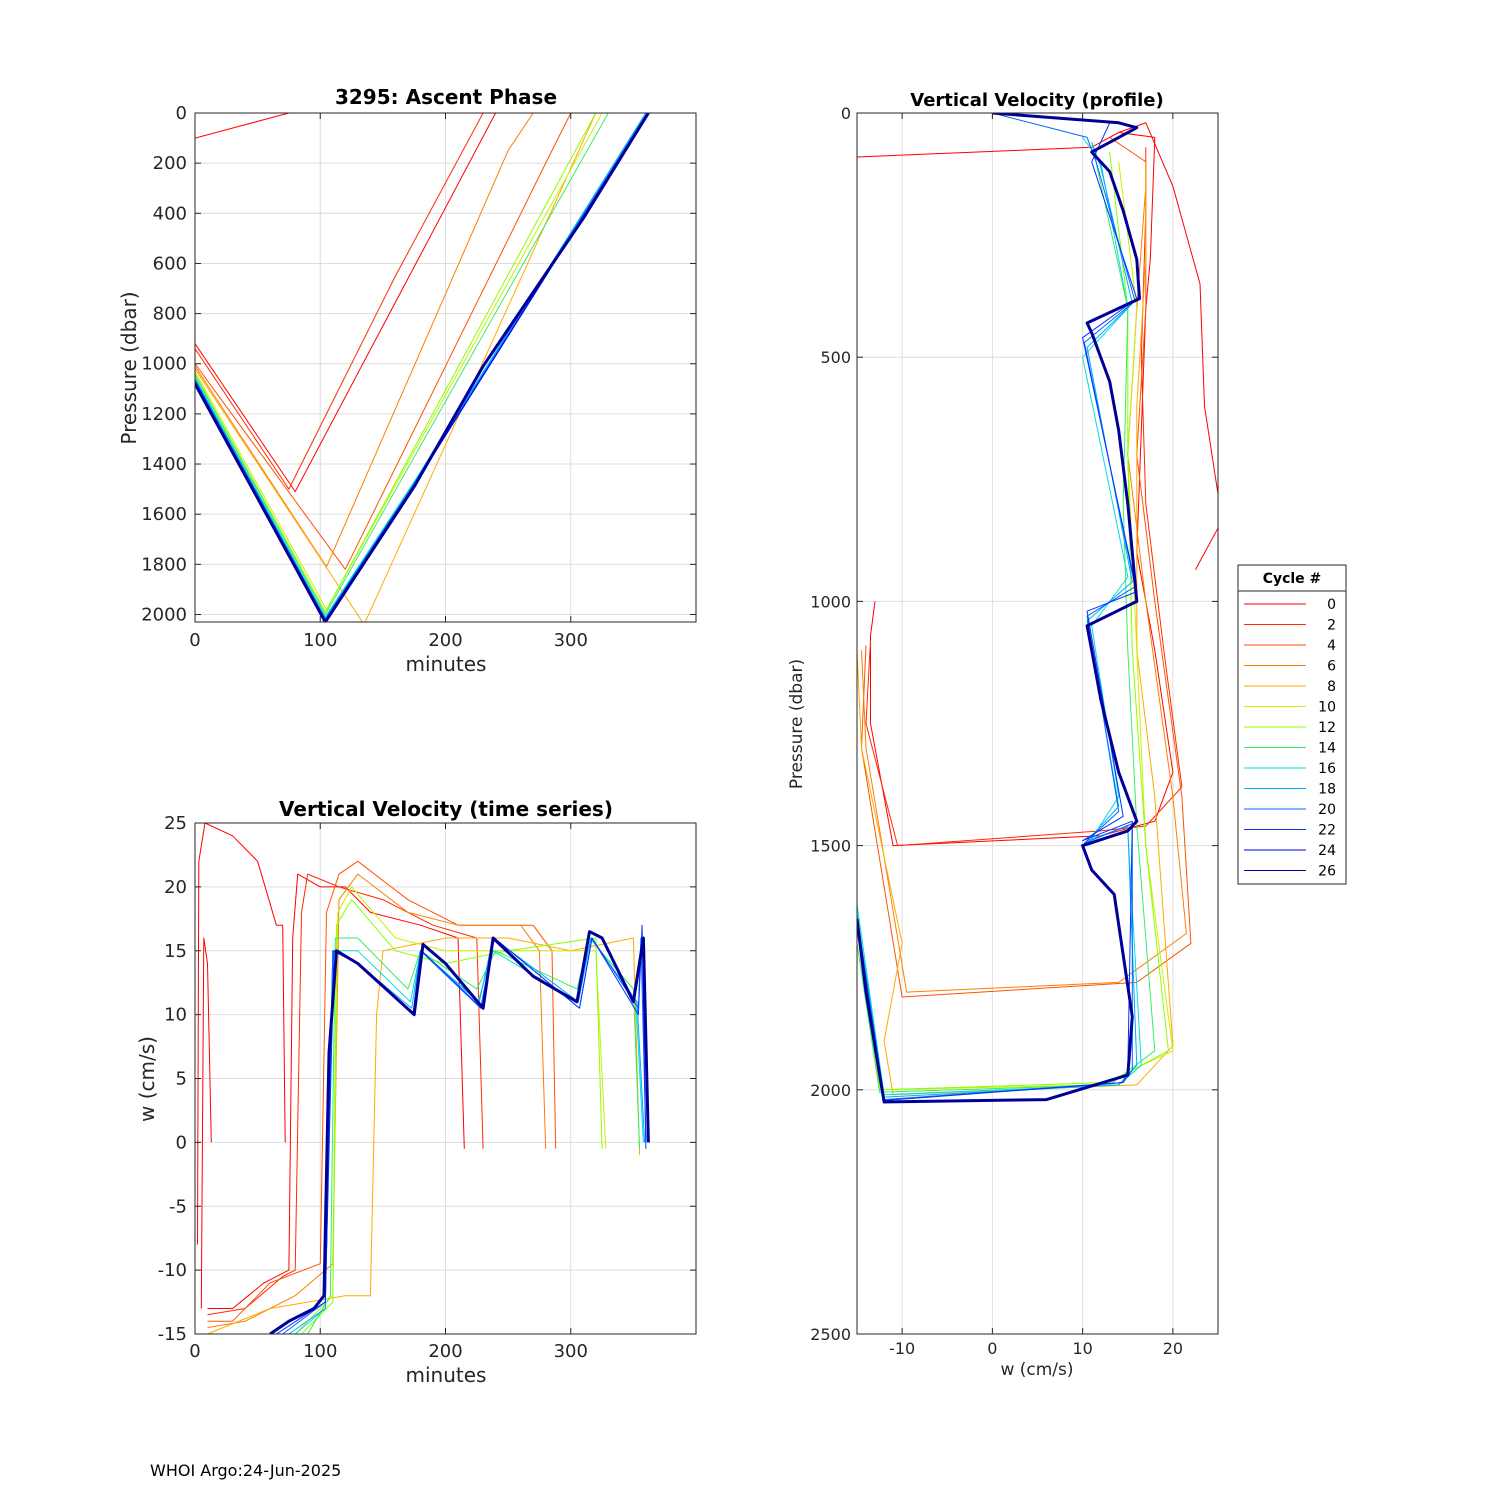 This screenshot has width=1500, height=1500. Describe the element at coordinates (1327, 872) in the screenshot. I see `legend-label: 26` at that location.